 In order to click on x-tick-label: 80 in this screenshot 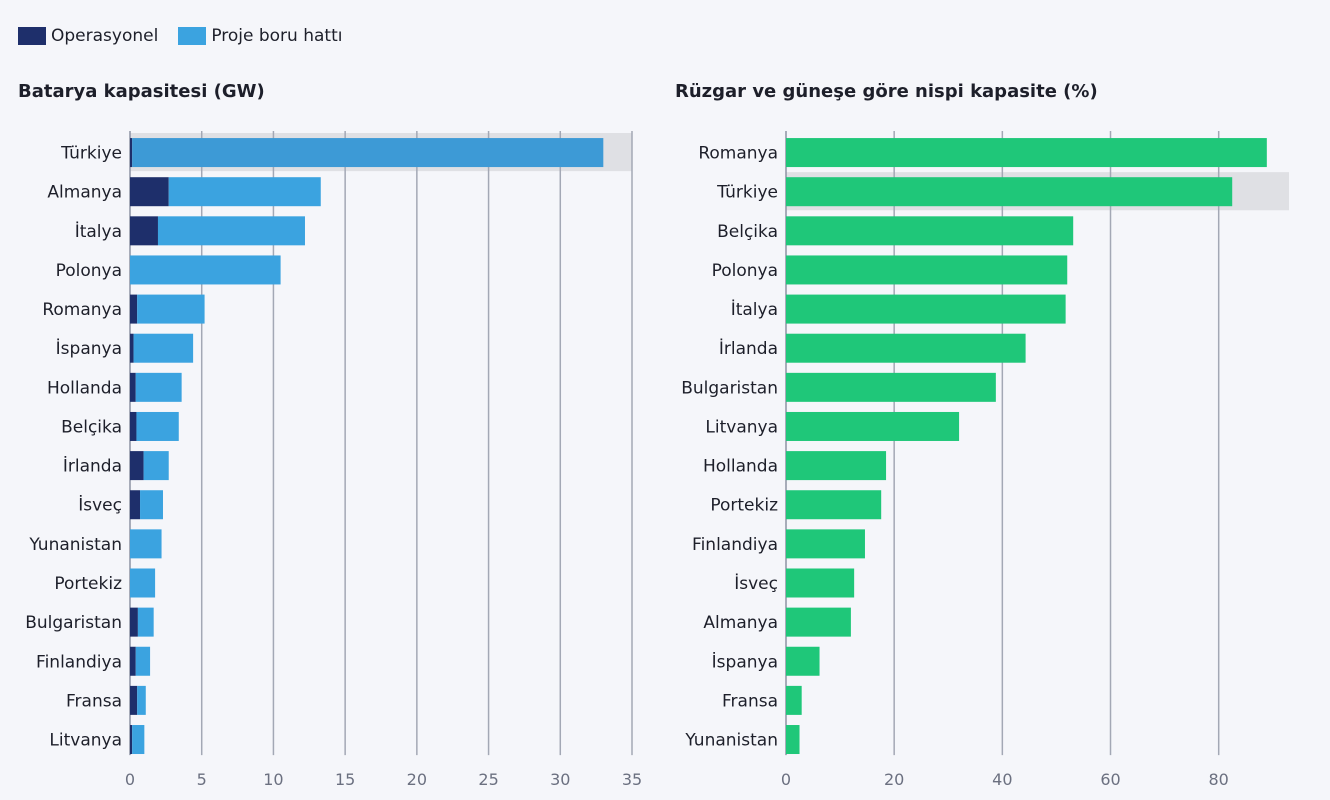, I will do `click(1219, 779)`.